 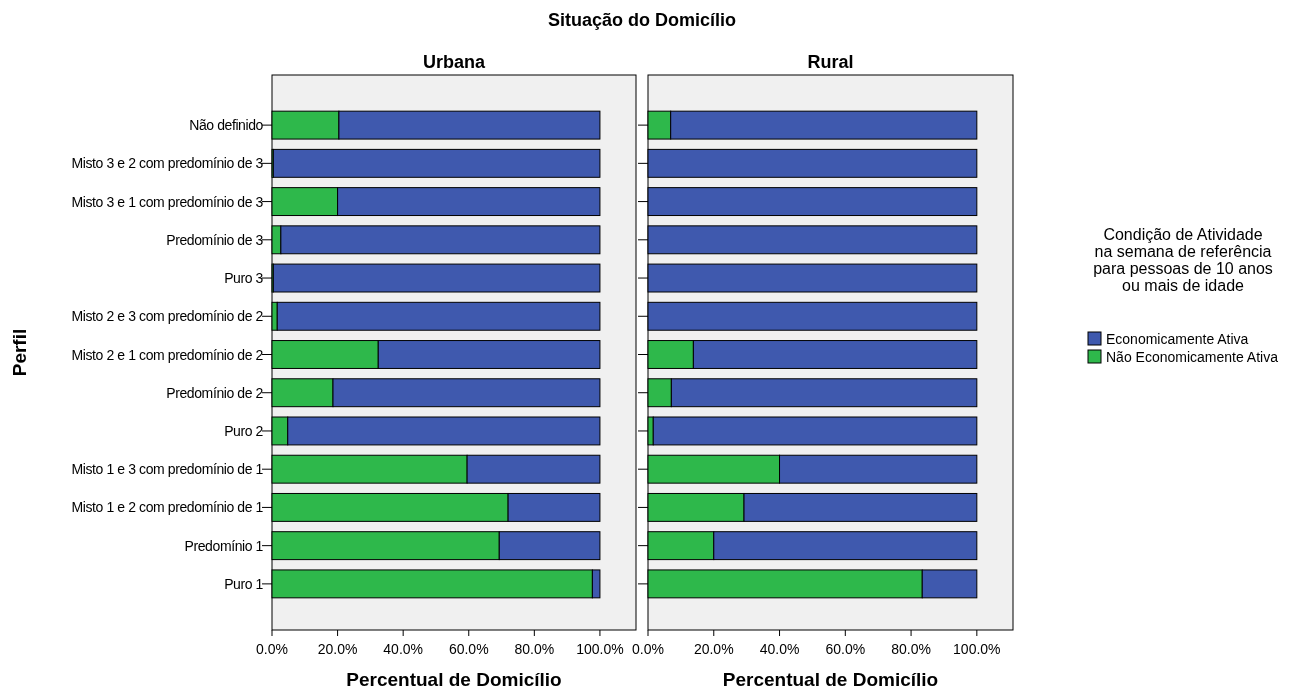 I want to click on y-tick-label: Puro 2, so click(x=244, y=430).